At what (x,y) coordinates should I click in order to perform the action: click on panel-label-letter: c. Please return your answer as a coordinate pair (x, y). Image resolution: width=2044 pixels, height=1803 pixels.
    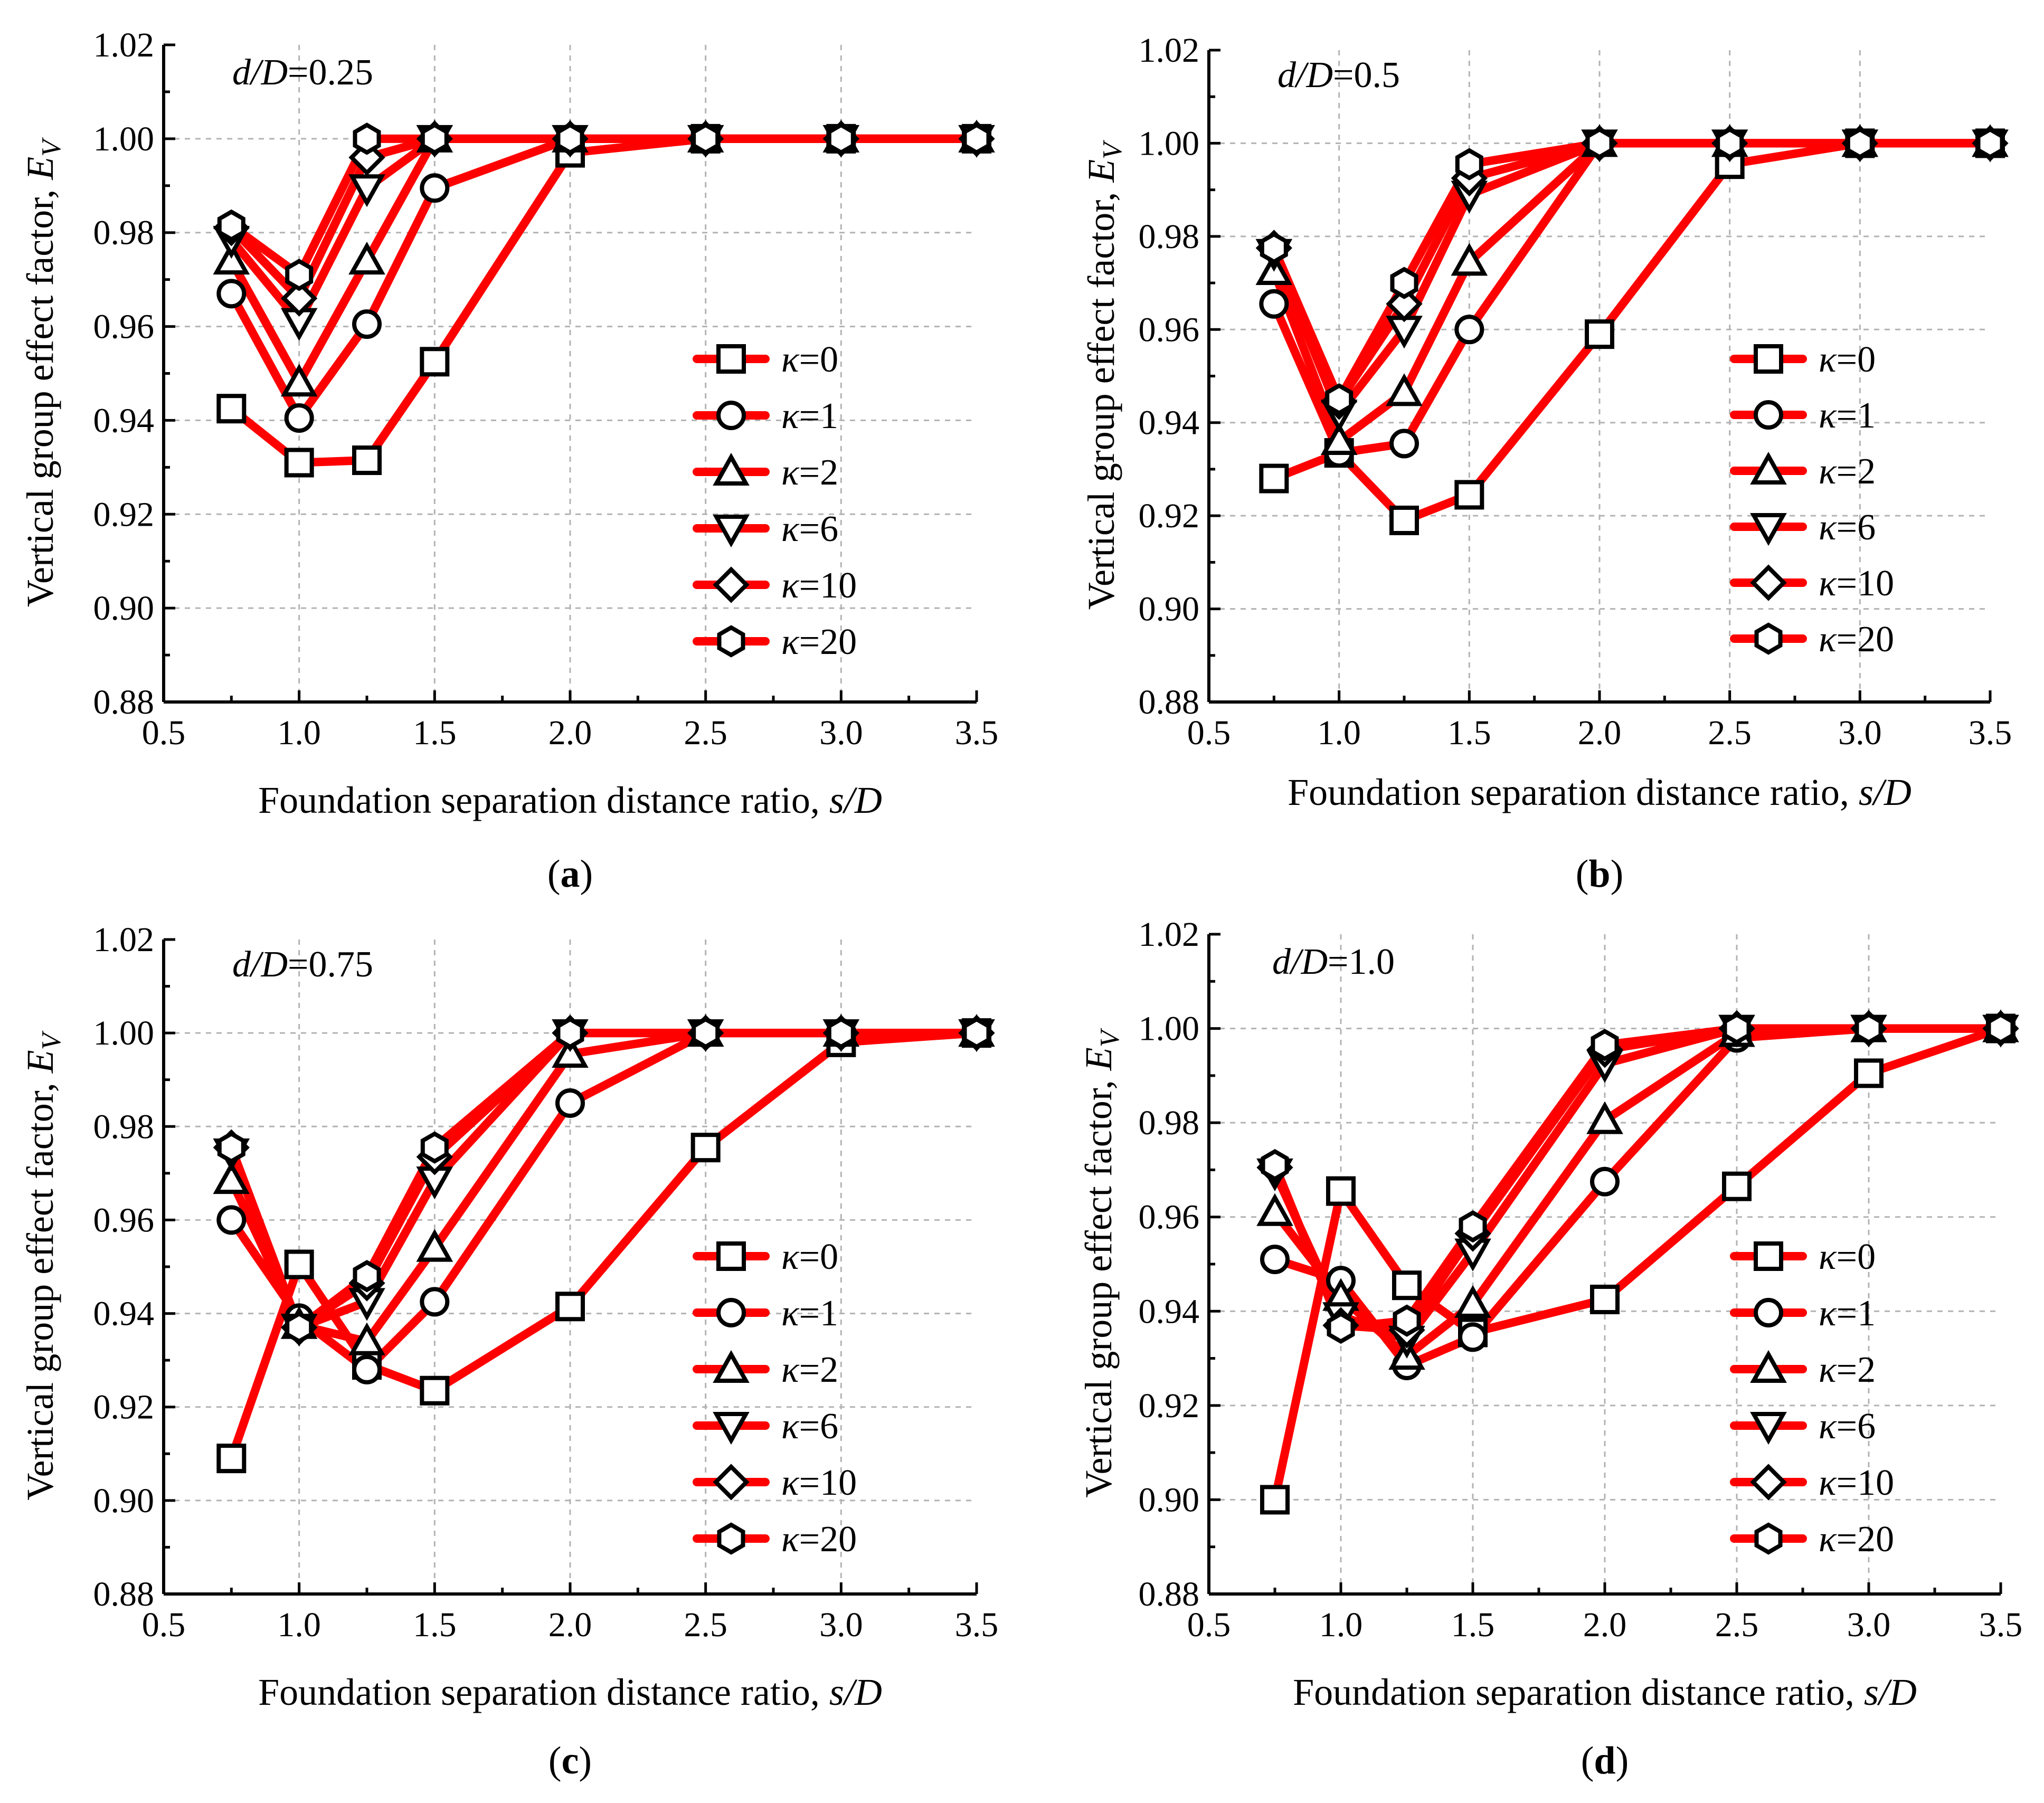
    Looking at the image, I should click on (570, 1761).